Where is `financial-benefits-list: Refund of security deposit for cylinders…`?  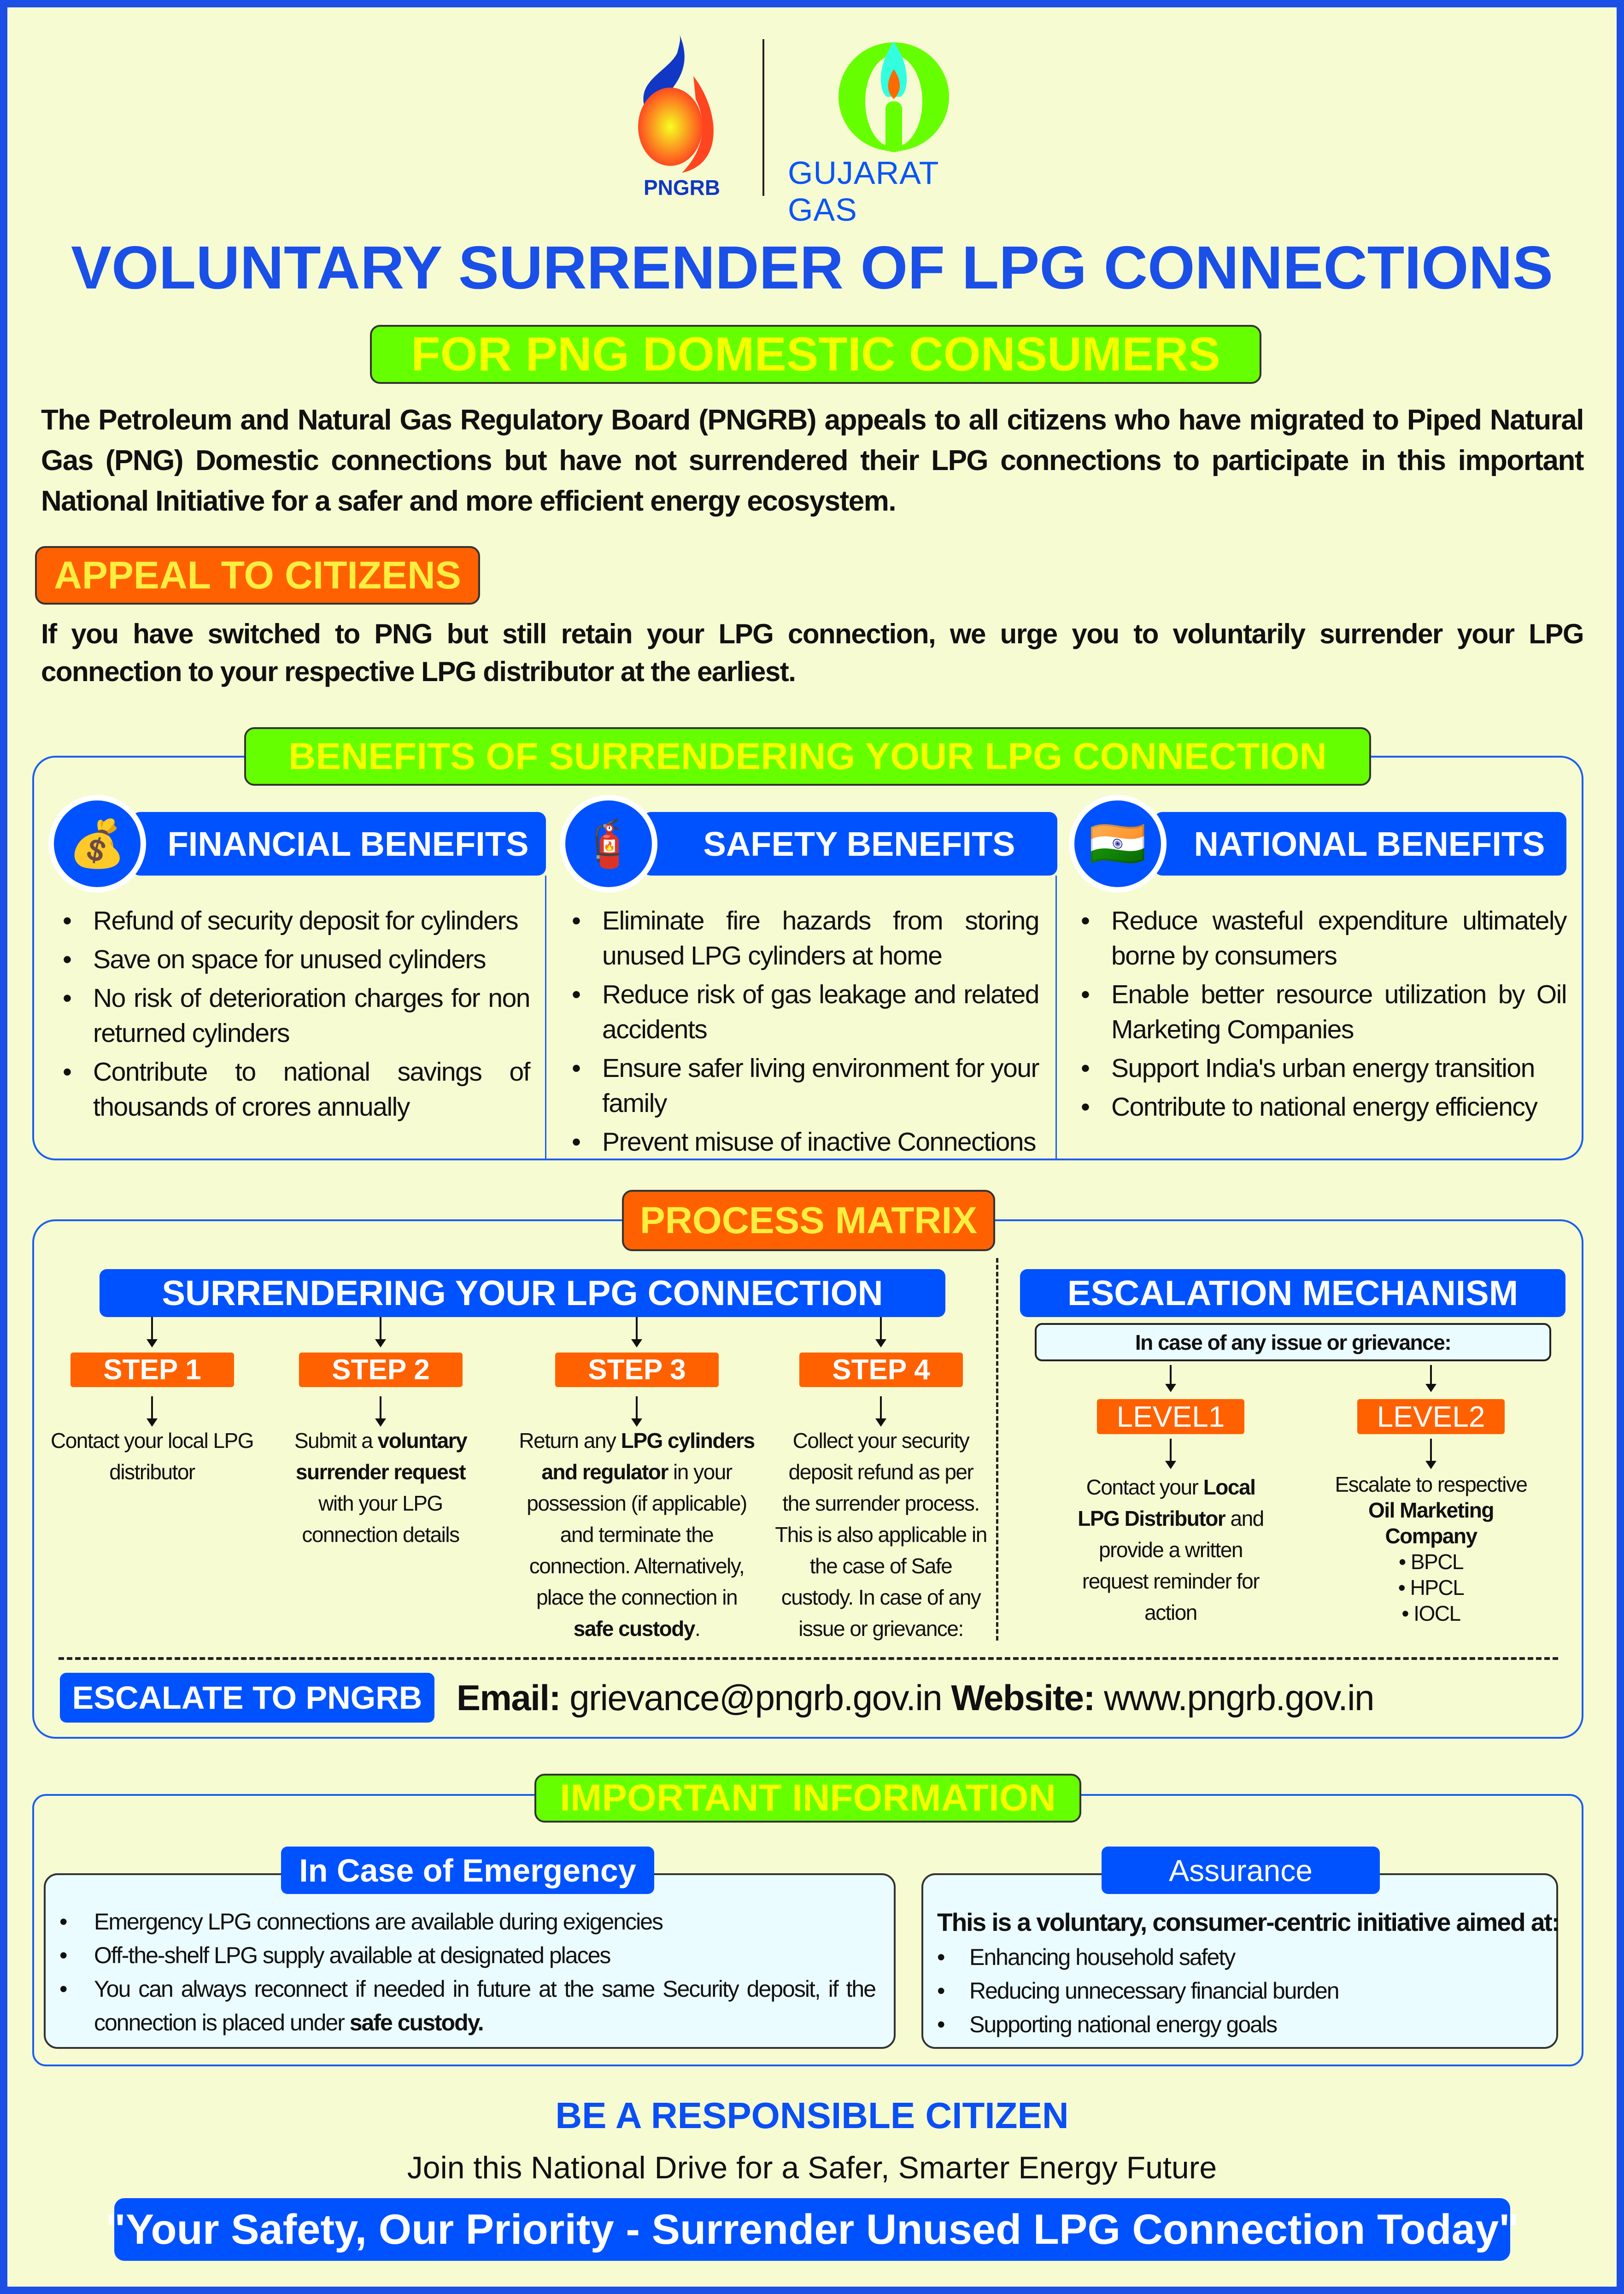
financial-benefits-list: Refund of security deposit for cylinders… is located at coordinates (295, 1015).